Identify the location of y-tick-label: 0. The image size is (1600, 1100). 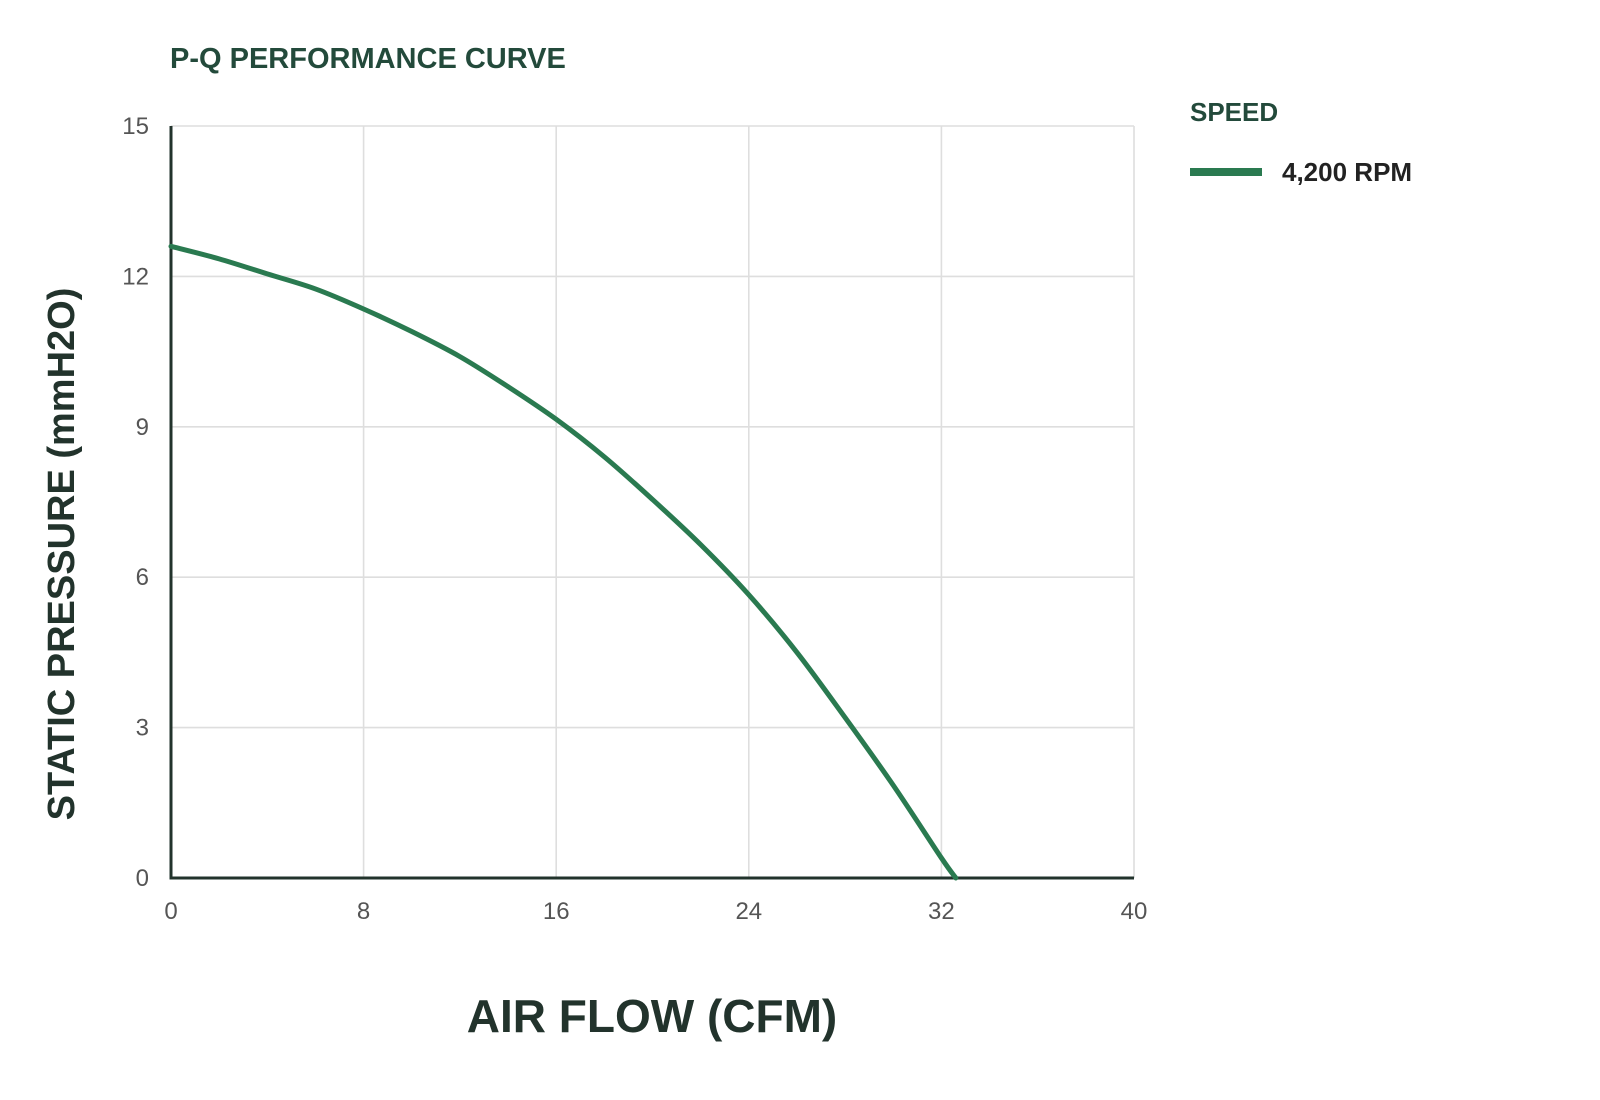
(142, 878).